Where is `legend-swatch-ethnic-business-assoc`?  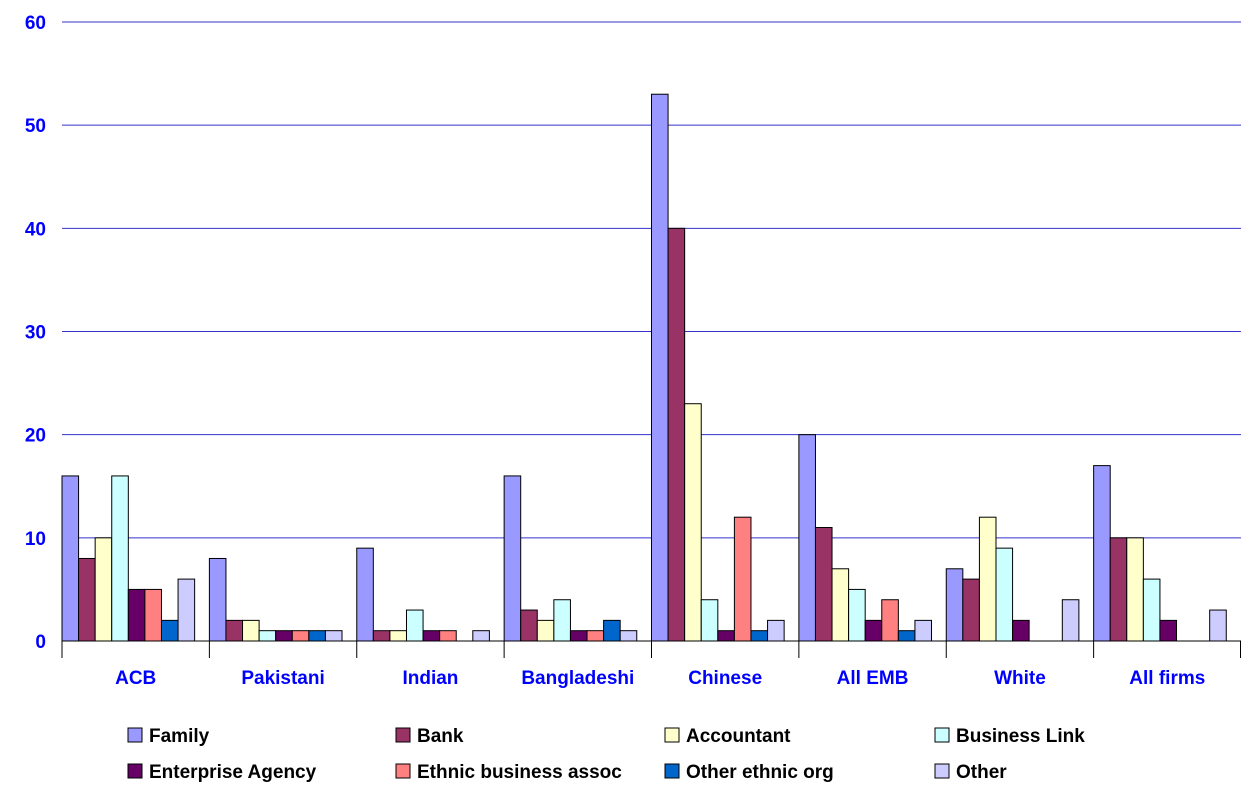 legend-swatch-ethnic-business-assoc is located at coordinates (403, 771).